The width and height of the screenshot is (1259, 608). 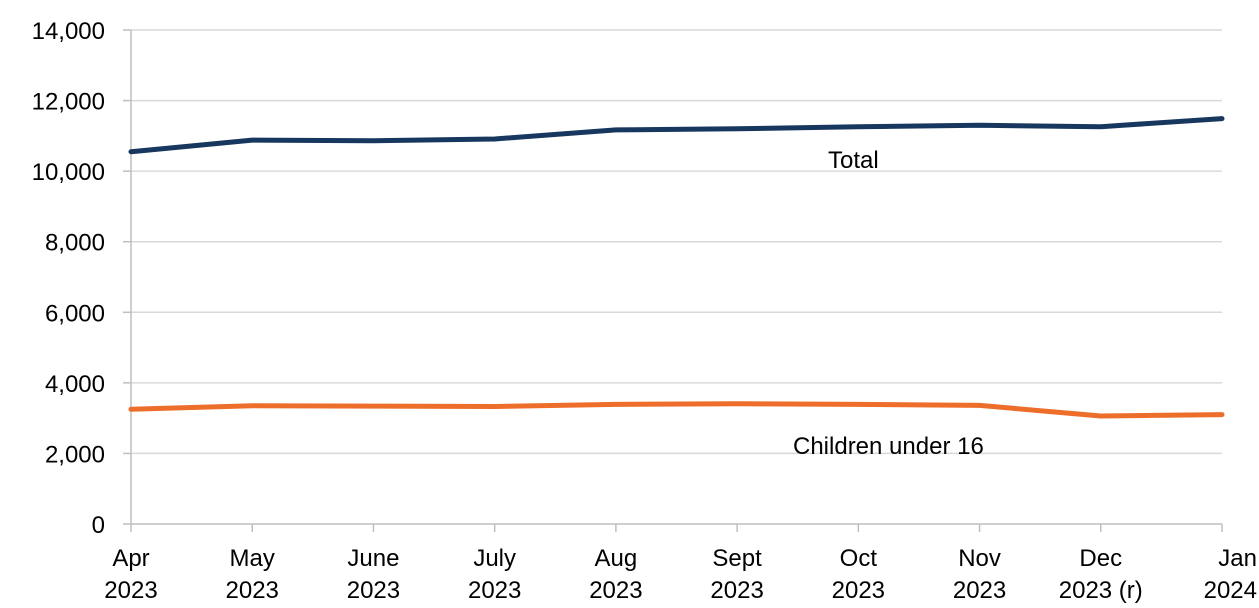 I want to click on series-labels: Total Children under 16, so click(x=888, y=303).